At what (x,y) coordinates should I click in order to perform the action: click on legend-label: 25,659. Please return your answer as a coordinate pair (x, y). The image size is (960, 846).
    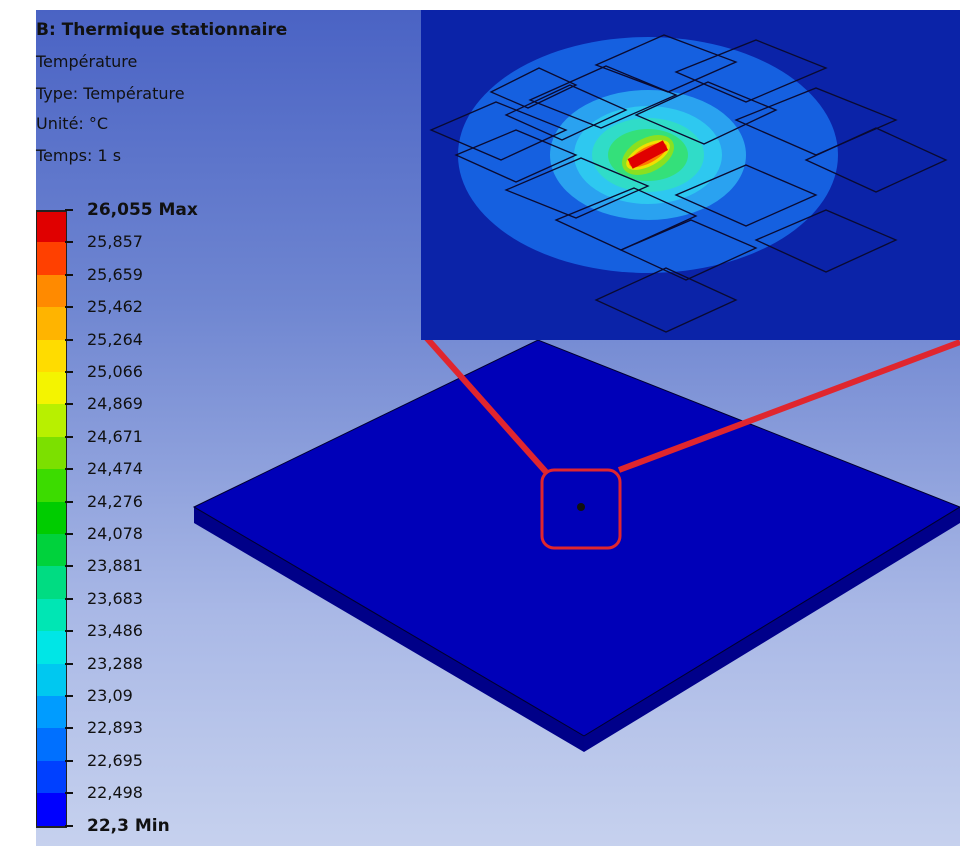
    Looking at the image, I should click on (115, 274).